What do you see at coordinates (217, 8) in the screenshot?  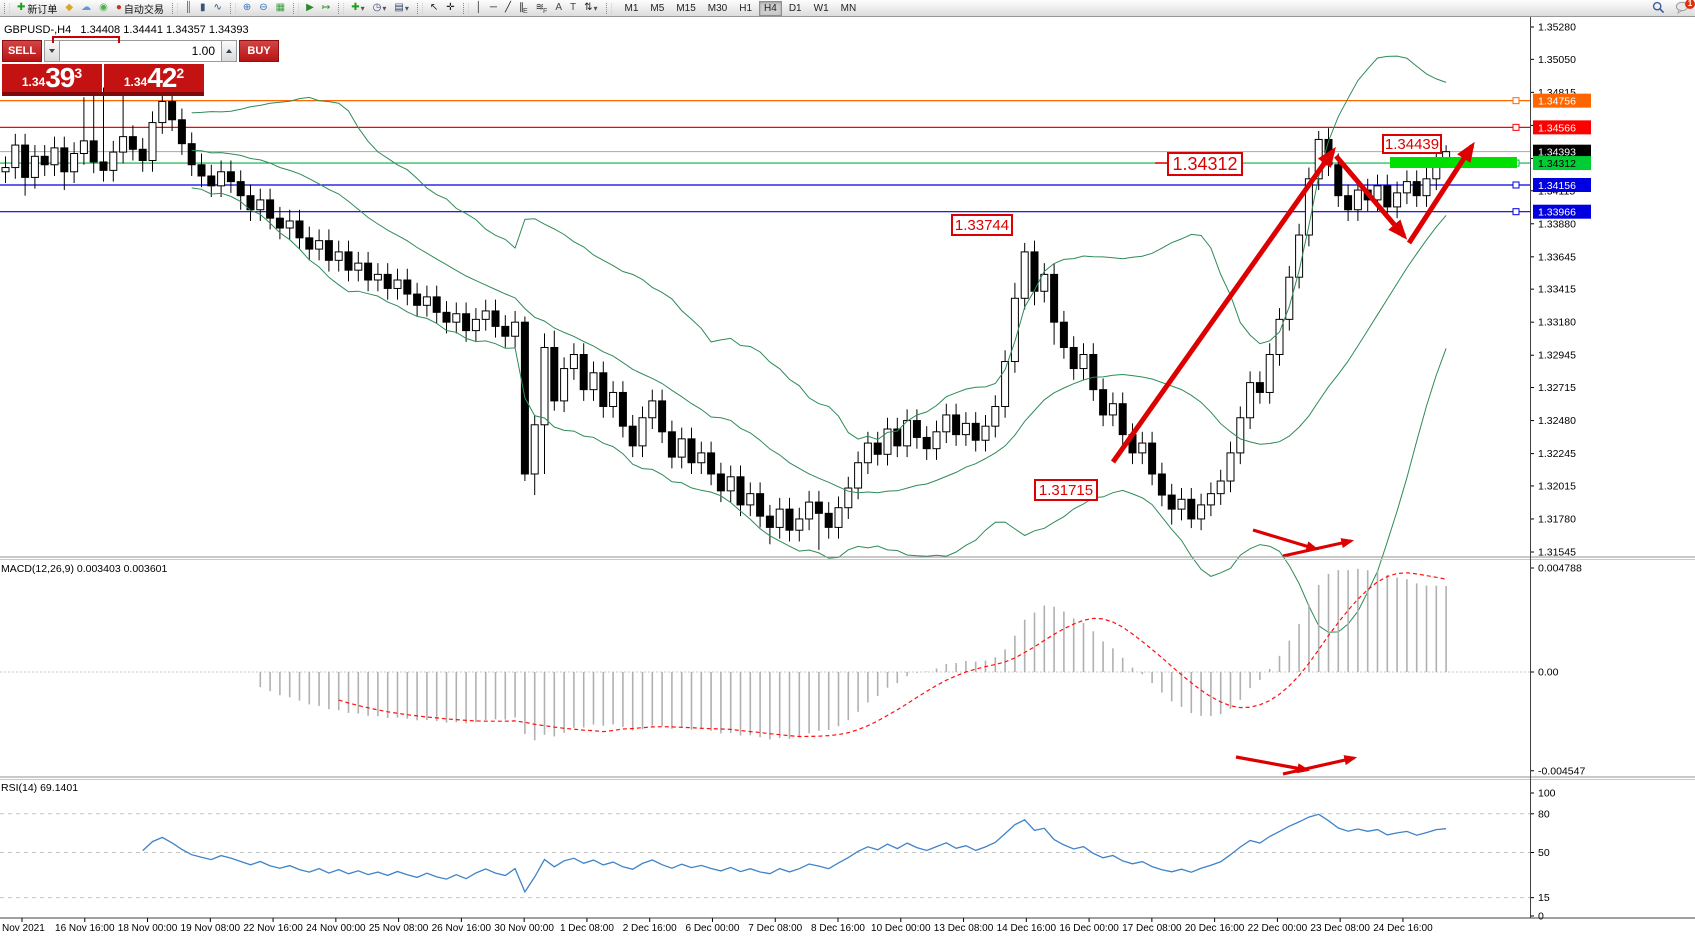 I see `line-chart-button: ∿` at bounding box center [217, 8].